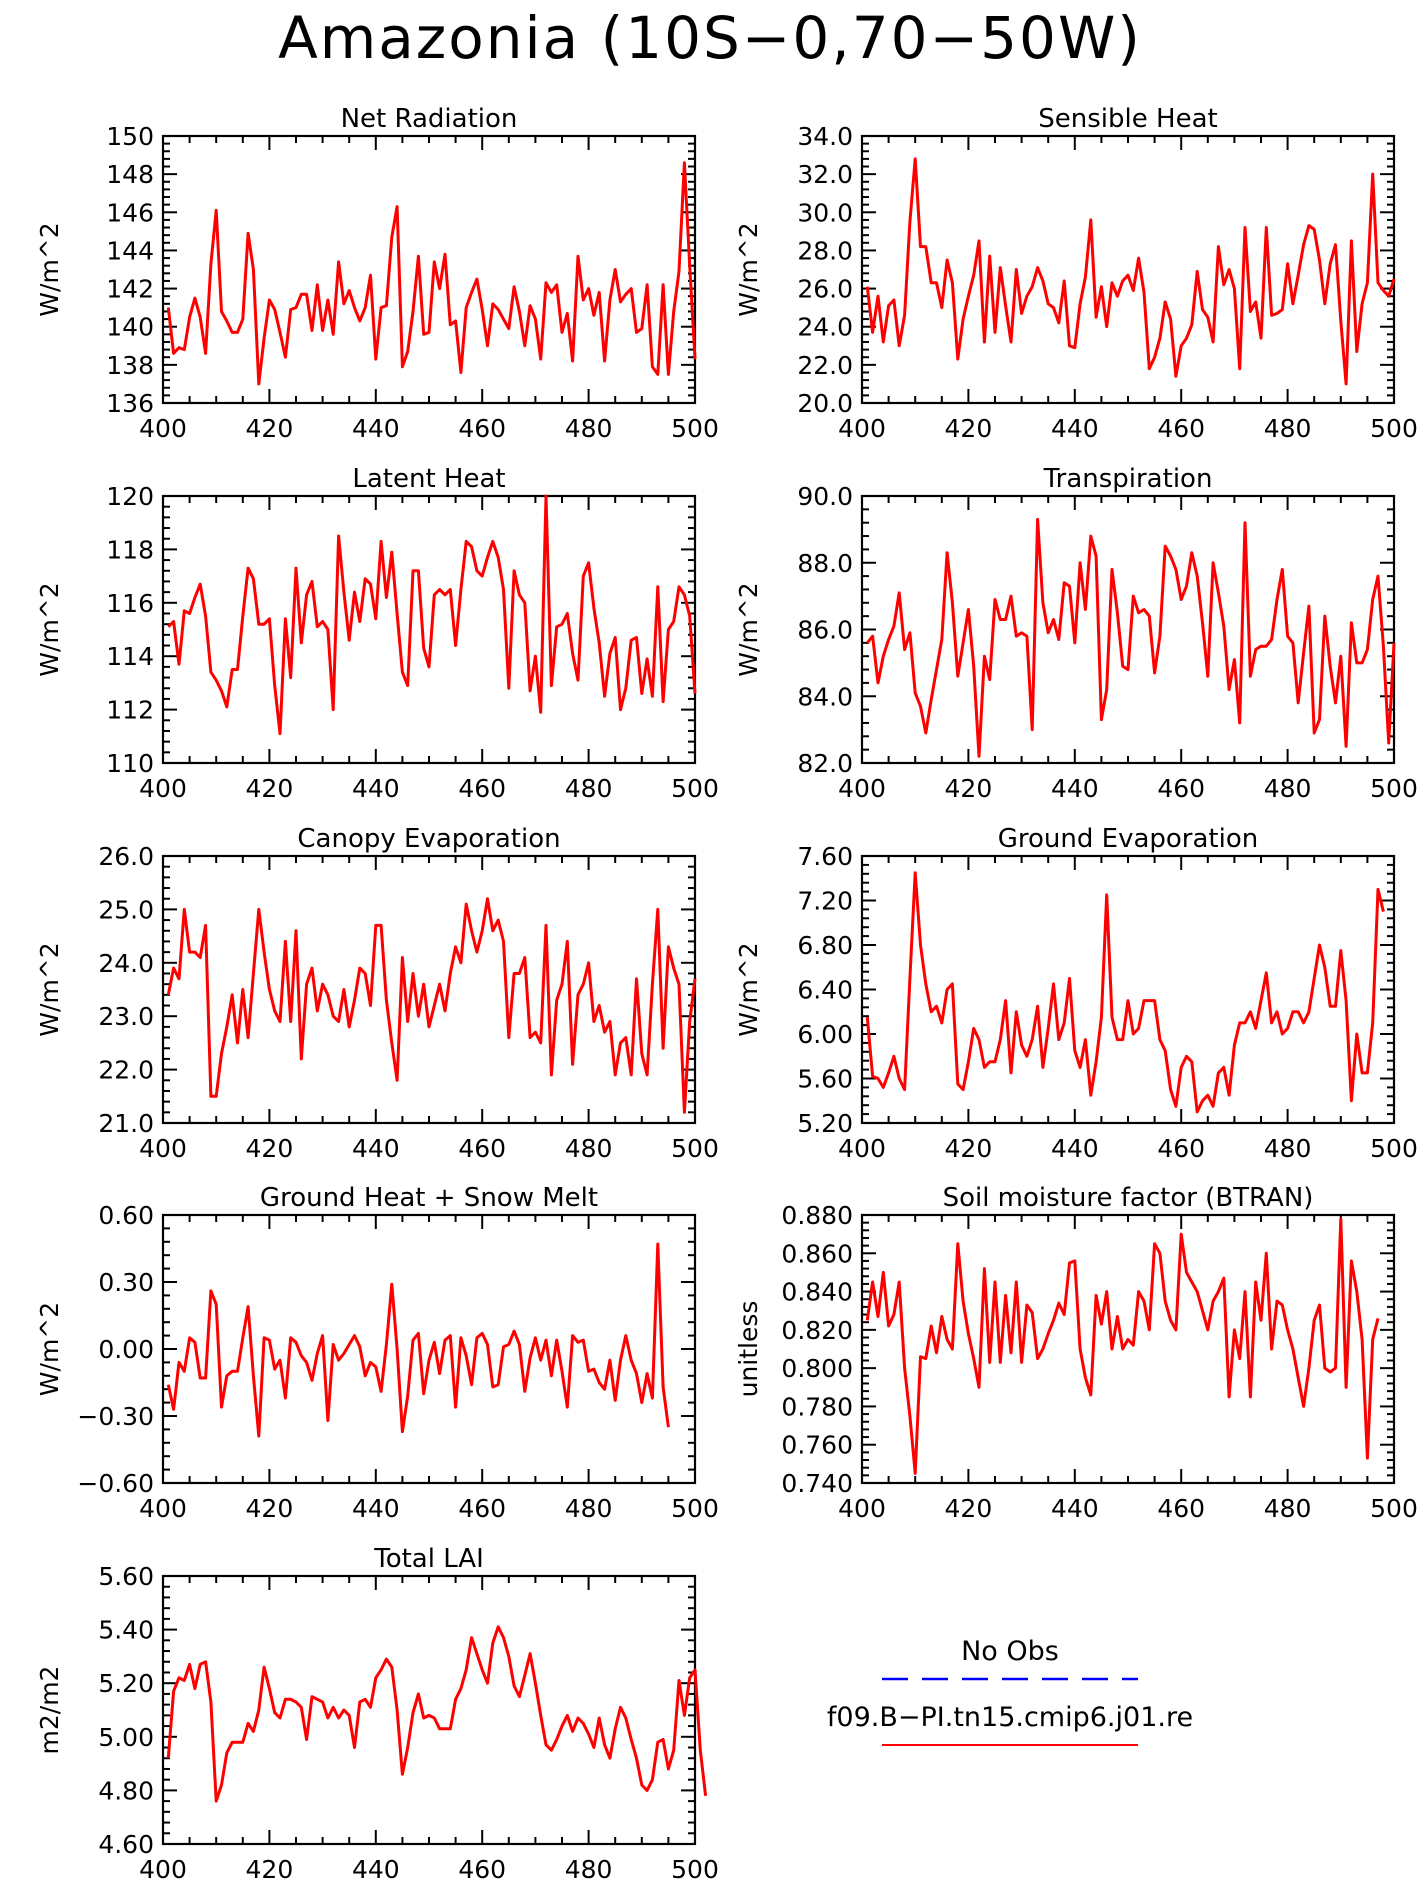 The height and width of the screenshot is (1893, 1420). Describe the element at coordinates (1128, 1198) in the screenshot. I see `panel-title: Soil moisture factor (BTRAN)` at that location.